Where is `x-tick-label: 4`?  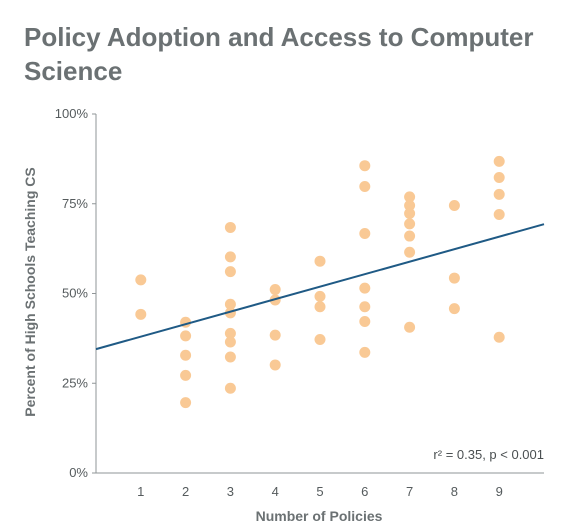
x-tick-label: 4 is located at coordinates (275, 491).